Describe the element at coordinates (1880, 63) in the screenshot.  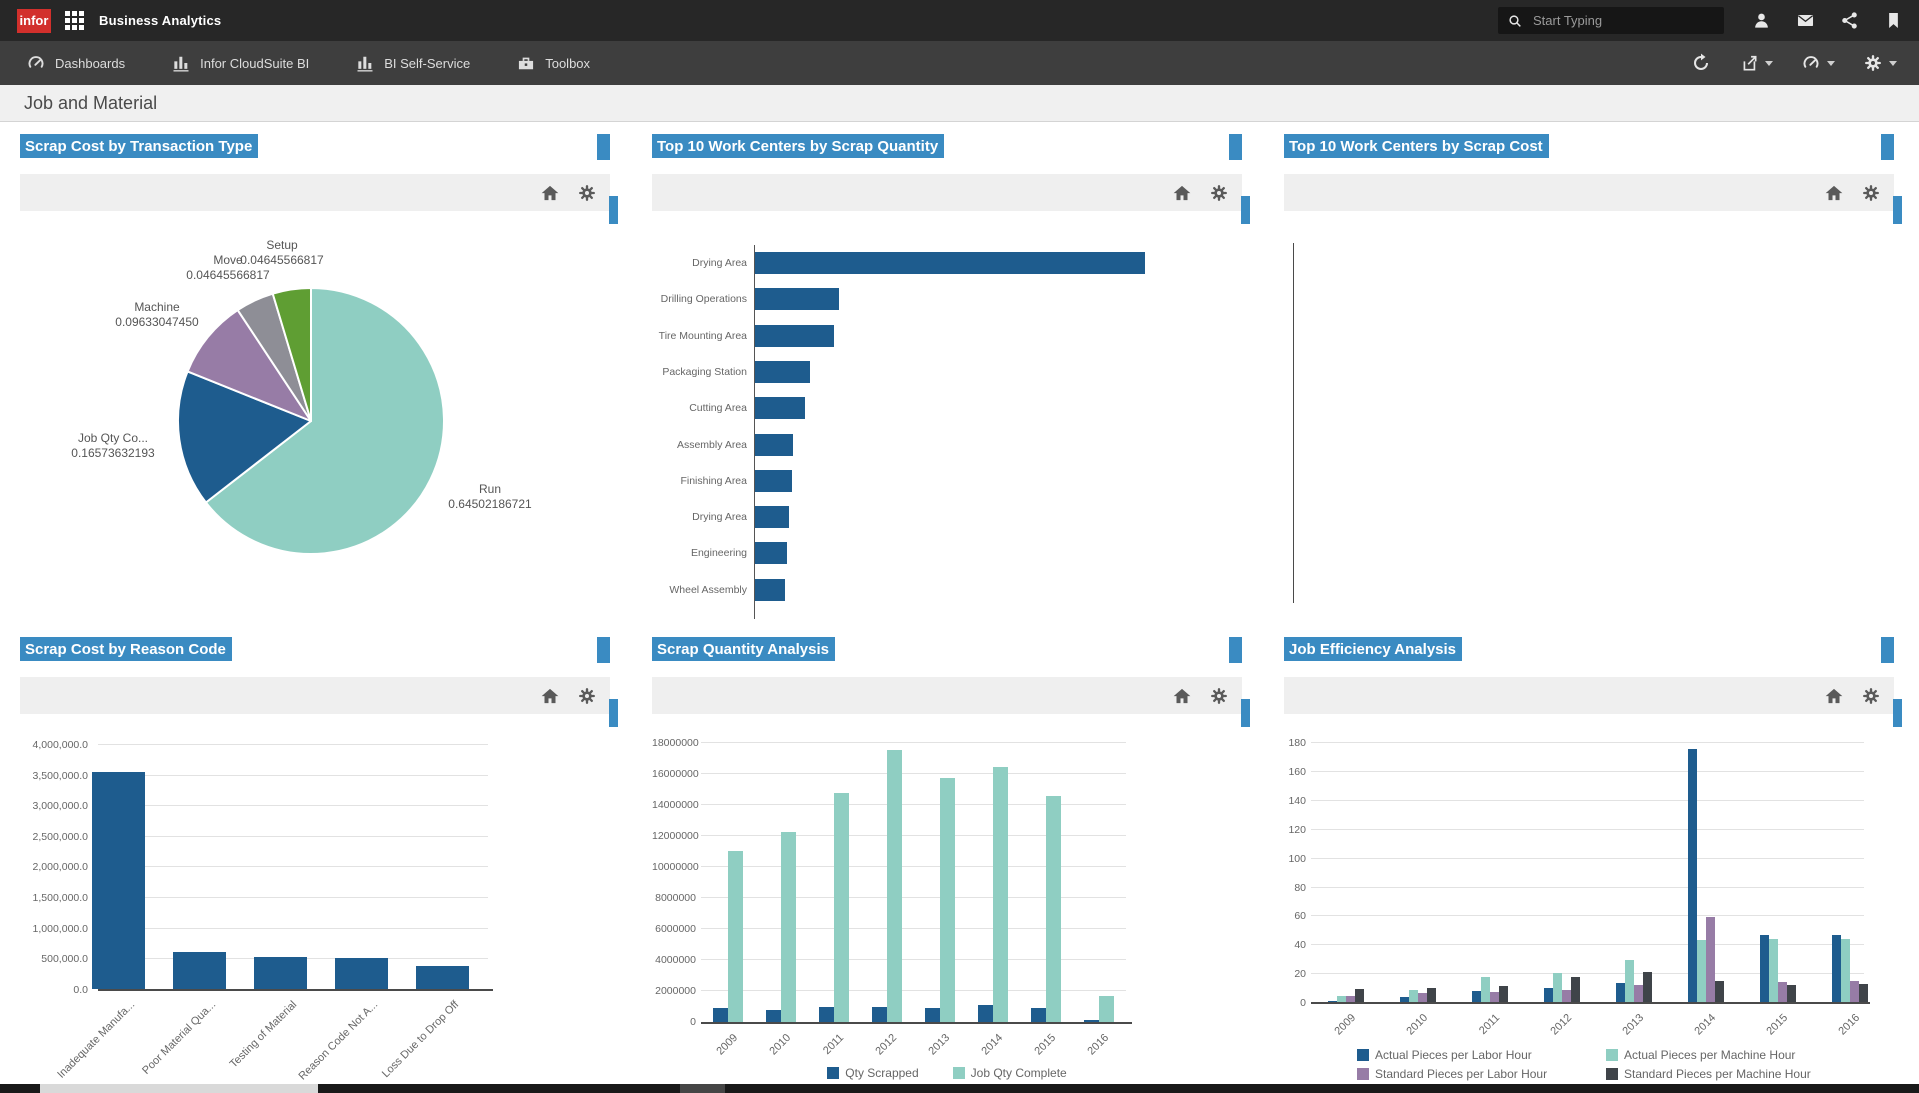
I see `settings-menu-button` at that location.